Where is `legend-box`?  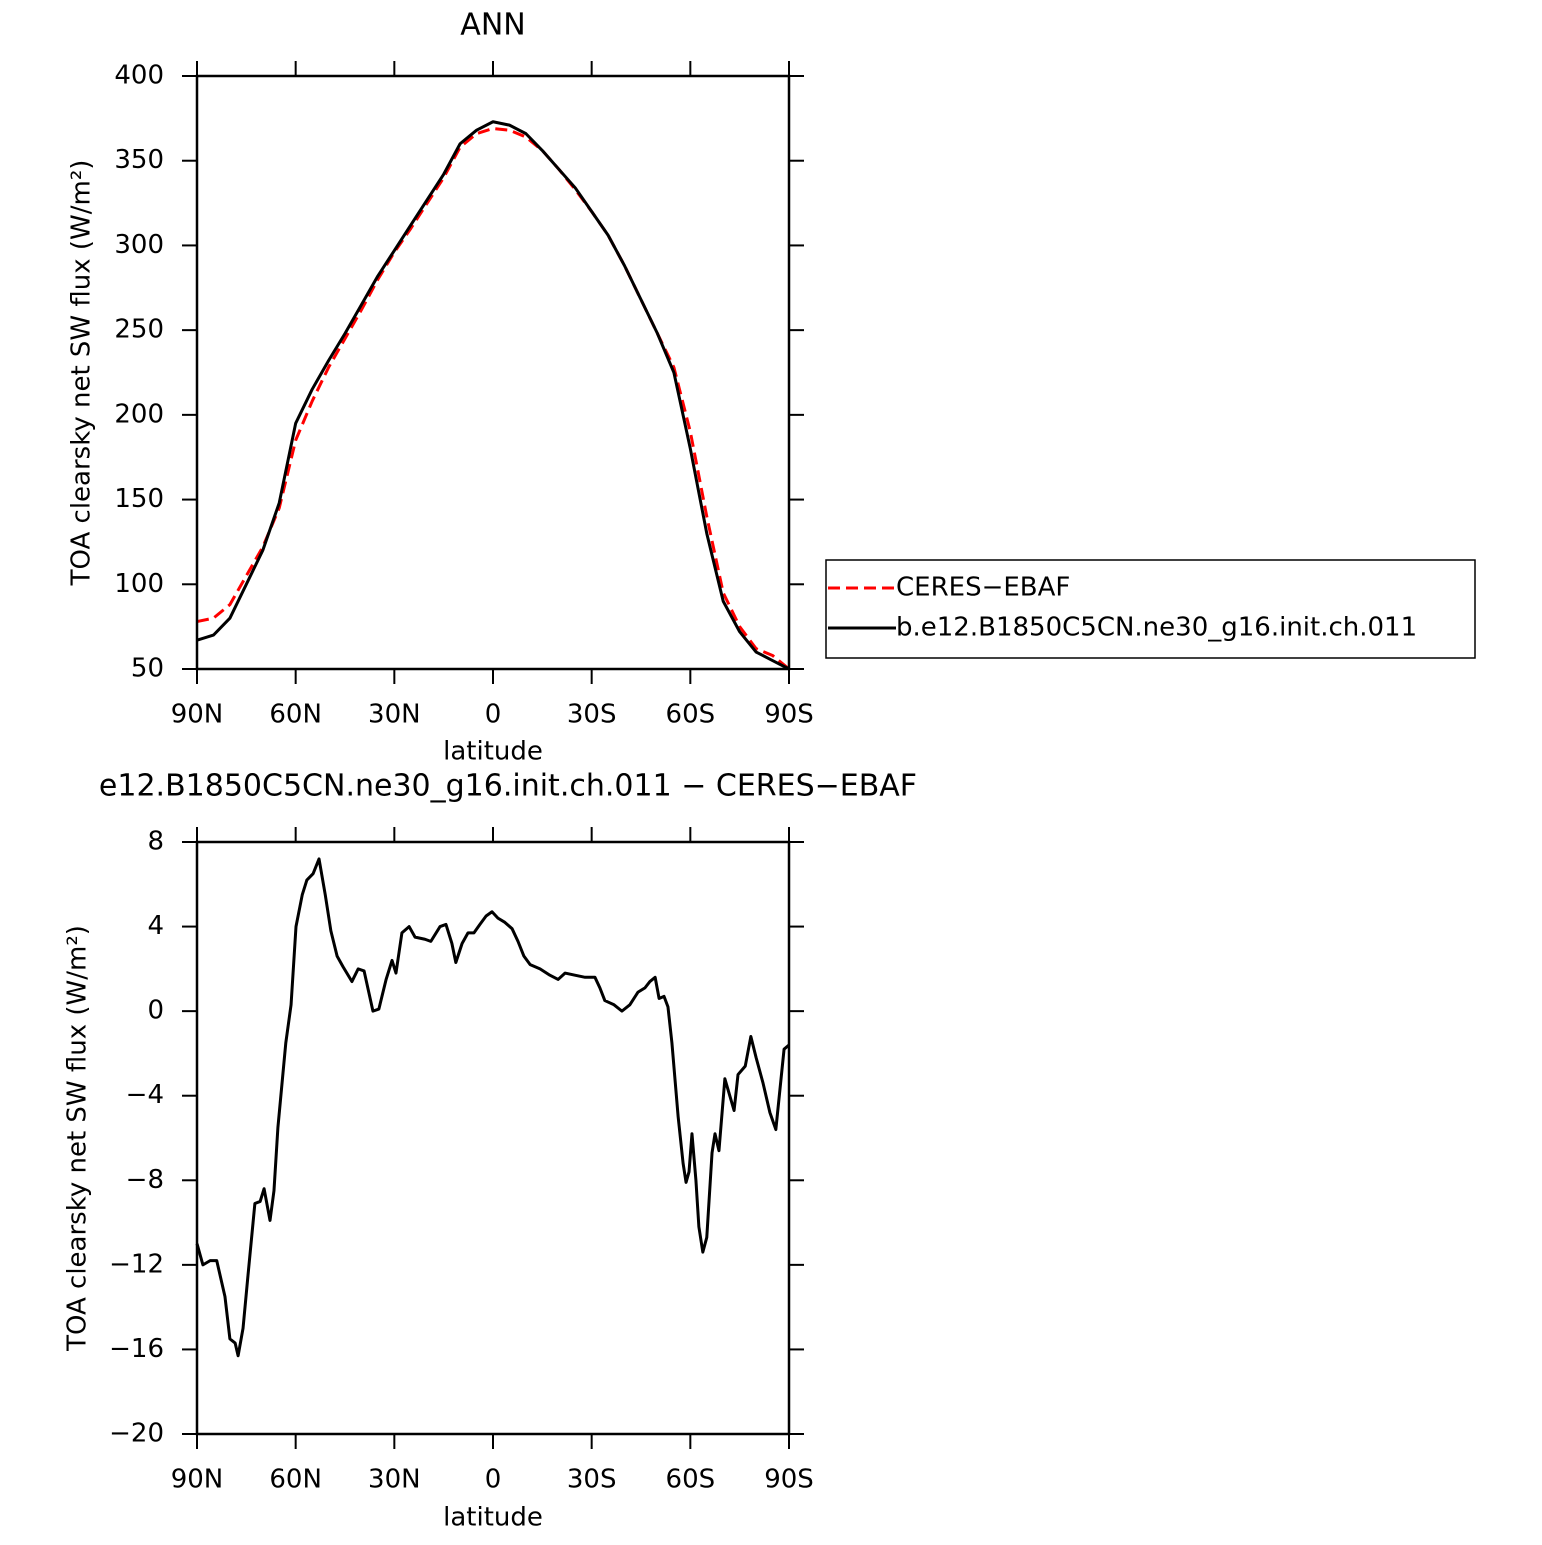
legend-box is located at coordinates (1150, 609).